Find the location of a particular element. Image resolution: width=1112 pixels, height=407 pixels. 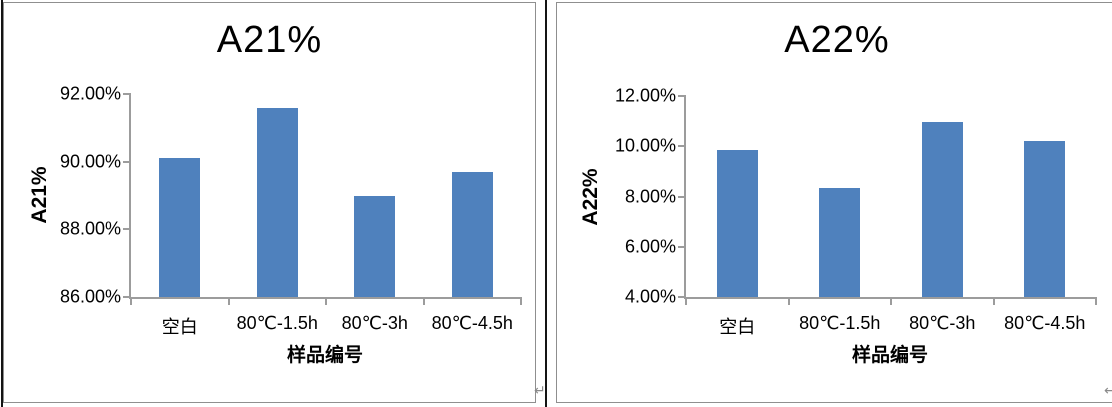

y-tick-label: 4.00% is located at coordinates (650, 296).